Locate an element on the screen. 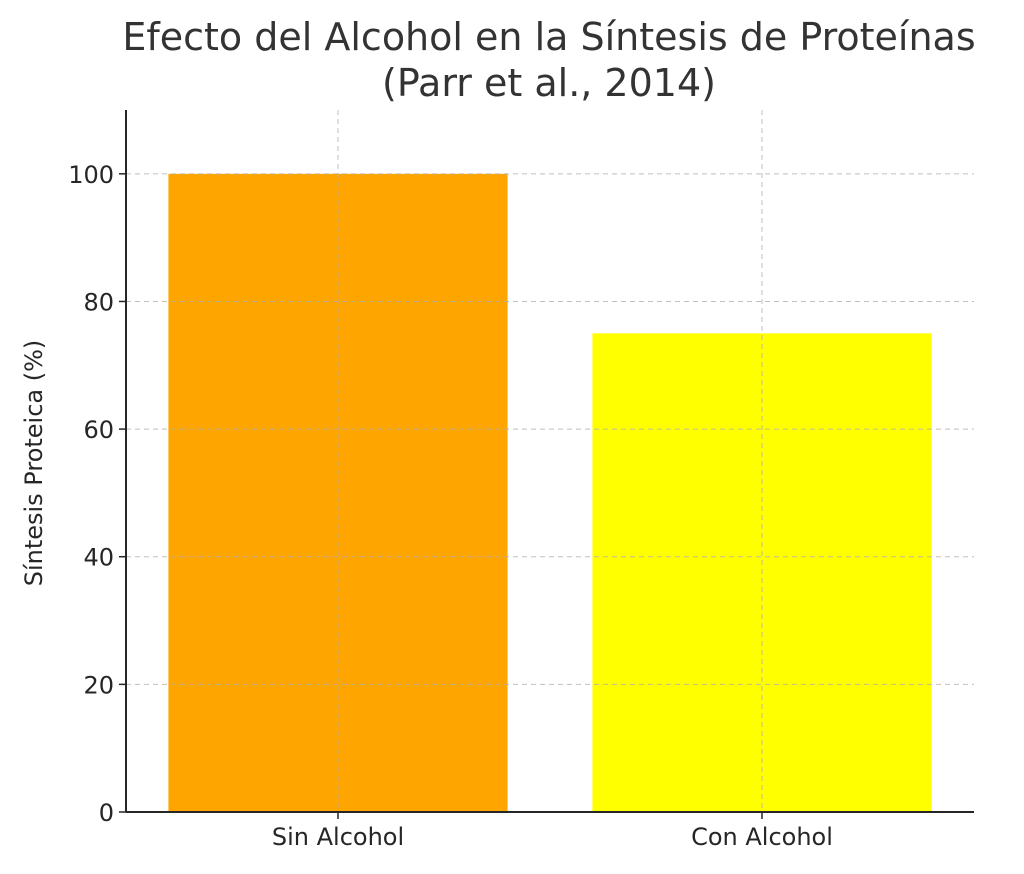  y-tick-label: 0 is located at coordinates (106, 813).